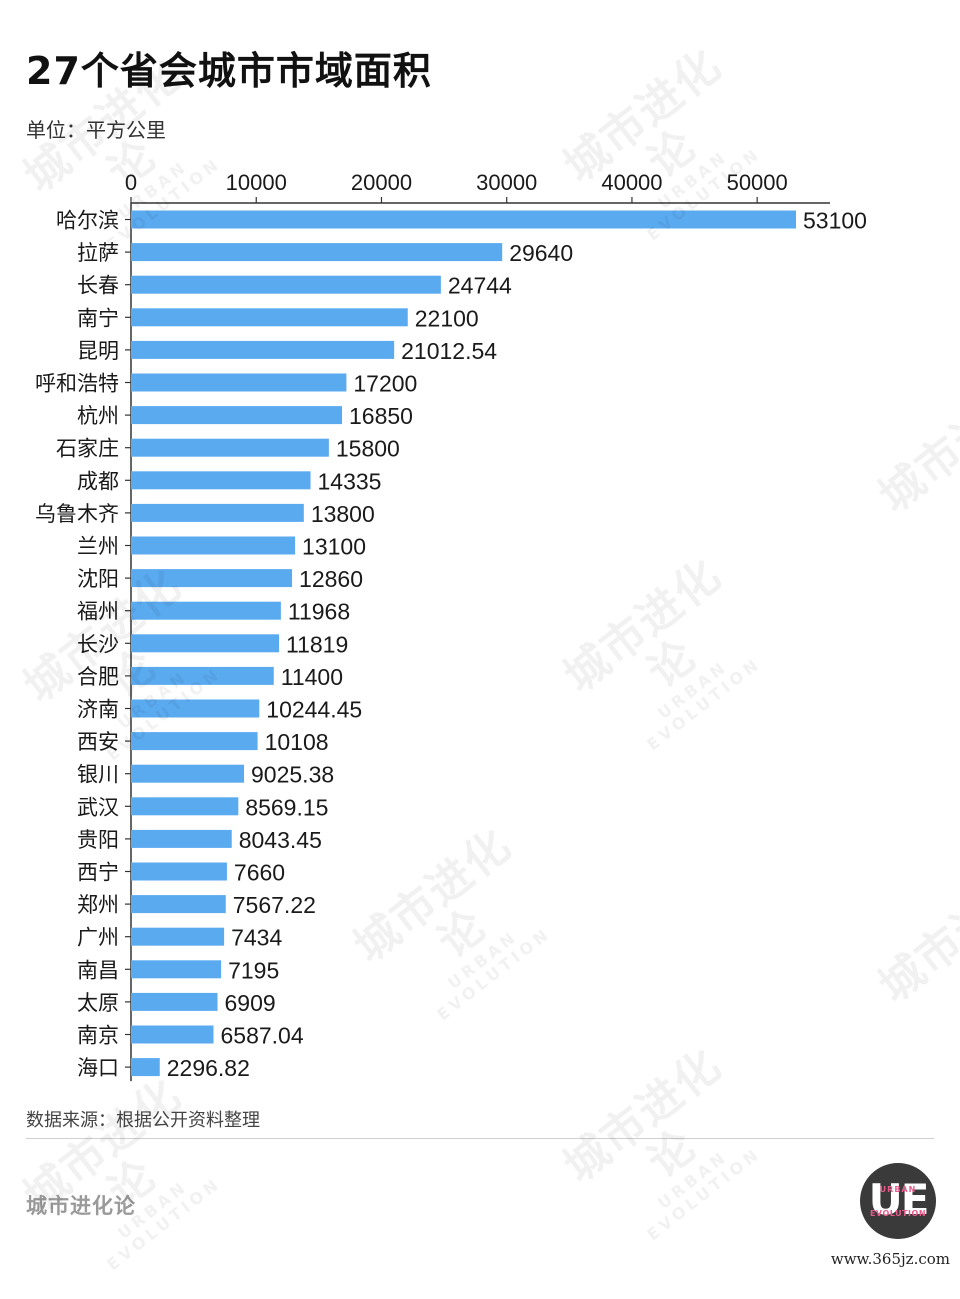 The height and width of the screenshot is (1299, 960). I want to click on x-tick-label: 30000, so click(506, 182).